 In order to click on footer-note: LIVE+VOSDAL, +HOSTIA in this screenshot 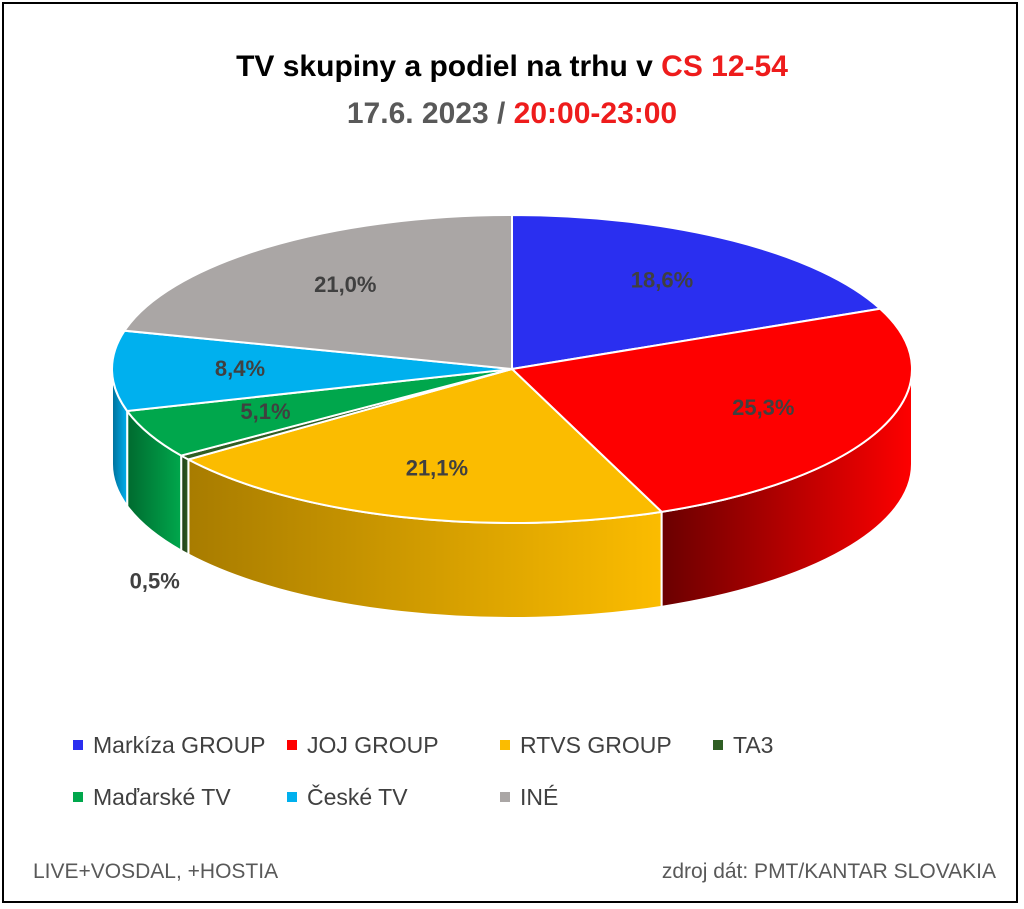, I will do `click(156, 871)`.